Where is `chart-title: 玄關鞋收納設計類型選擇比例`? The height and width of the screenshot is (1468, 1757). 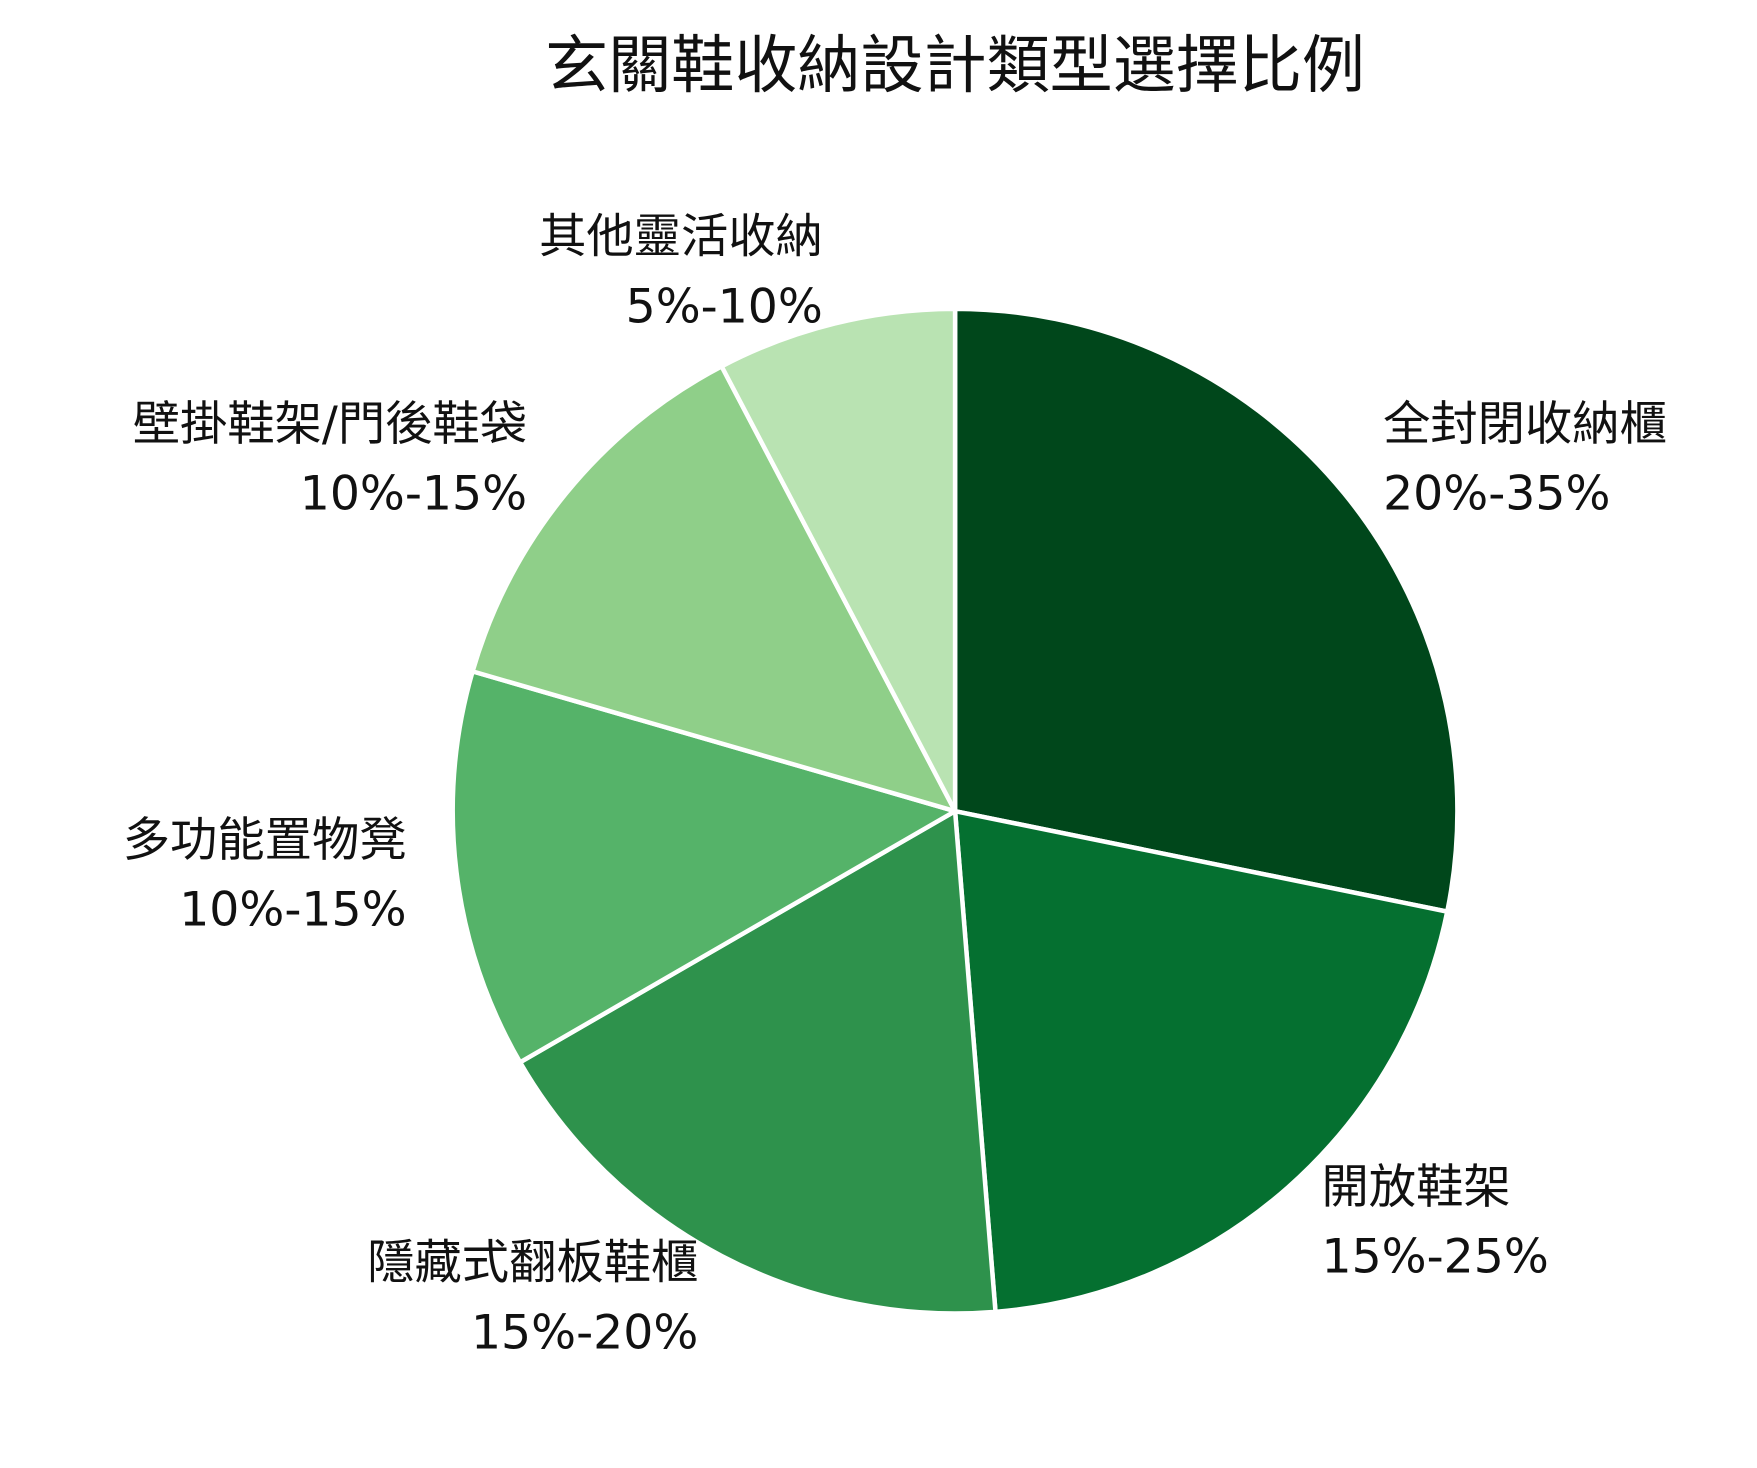
chart-title: 玄關鞋收納設計類型選擇比例 is located at coordinates (955, 65).